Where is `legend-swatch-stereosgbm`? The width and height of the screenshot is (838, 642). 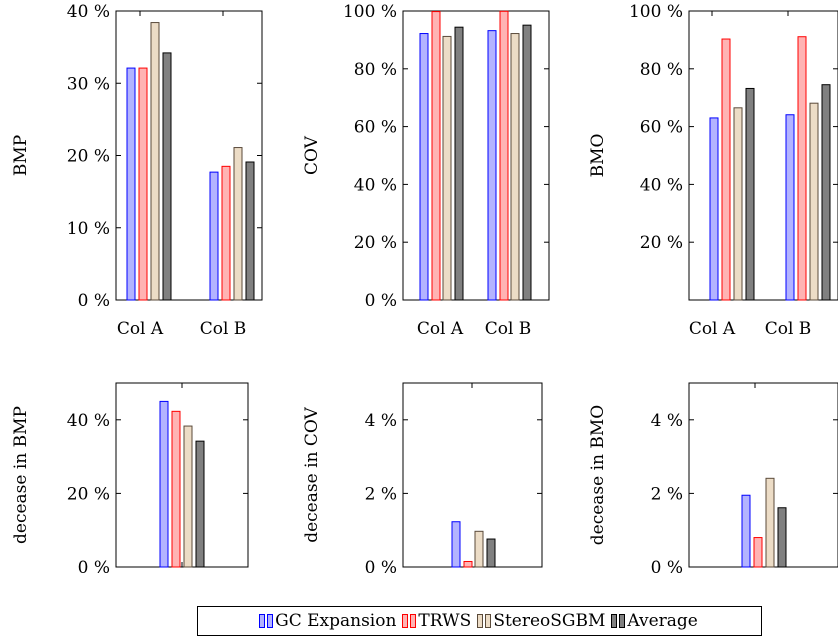 legend-swatch-stereosgbm is located at coordinates (480, 621).